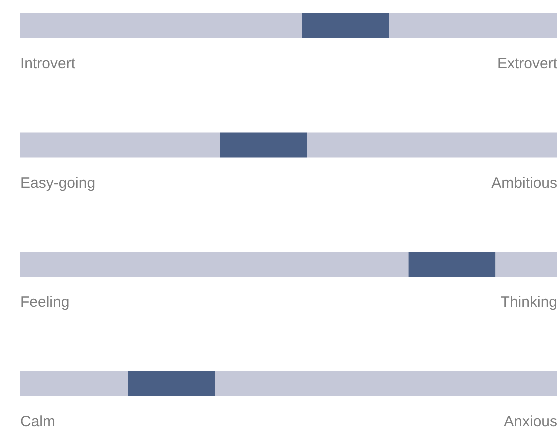 This screenshot has height=429, width=557. I want to click on y-tick-label: Feeling, so click(45, 303).